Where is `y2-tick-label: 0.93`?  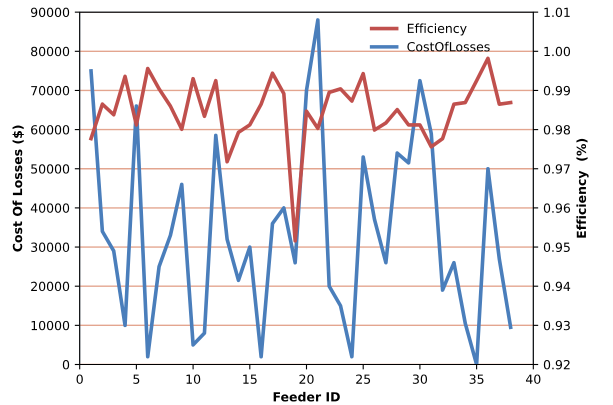 y2-tick-label: 0.93 is located at coordinates (557, 325).